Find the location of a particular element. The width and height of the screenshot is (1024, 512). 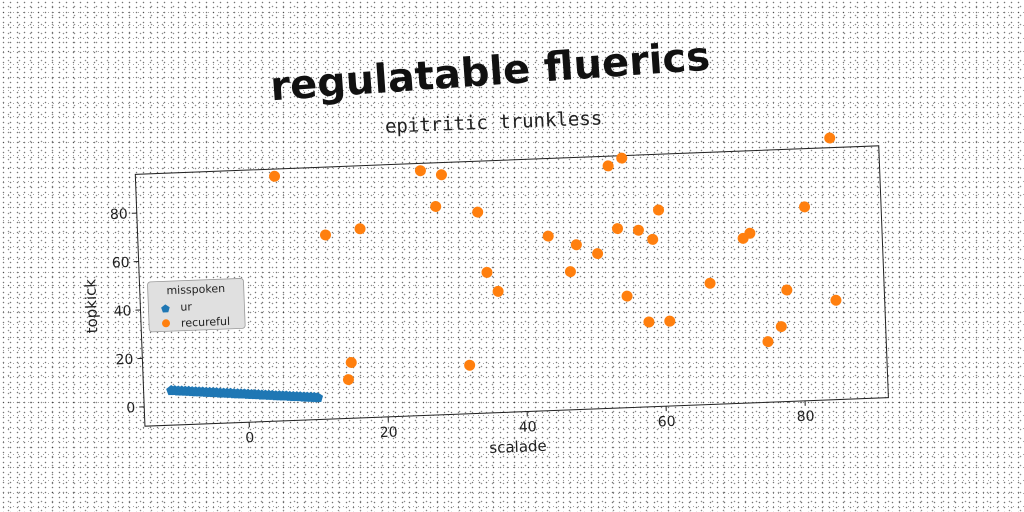

chart-title: regulatable fluerics is located at coordinates (490, 72).